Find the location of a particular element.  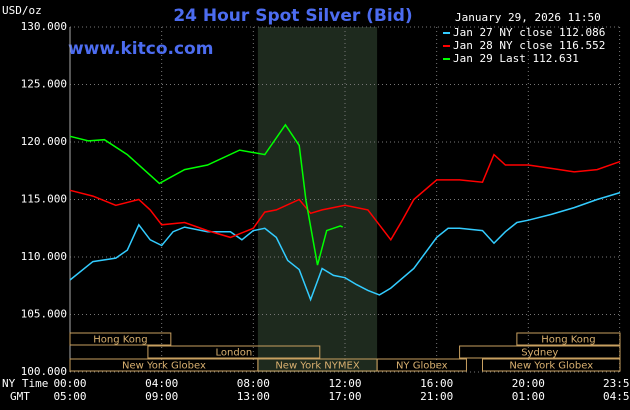

gmt-tick-label: 01:00 is located at coordinates (528, 396).